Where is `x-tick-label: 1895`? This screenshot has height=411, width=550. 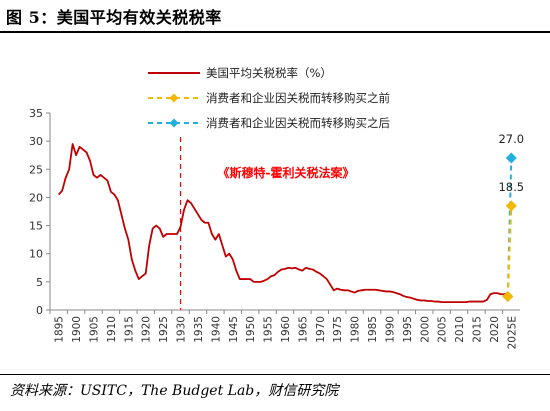 x-tick-label: 1895 is located at coordinates (60, 329).